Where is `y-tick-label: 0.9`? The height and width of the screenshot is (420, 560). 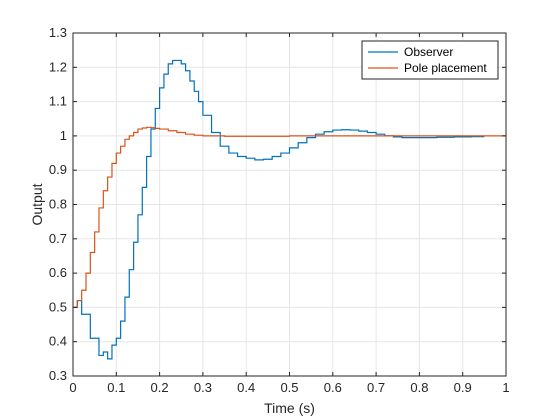 y-tick-label: 0.9 is located at coordinates (58, 169).